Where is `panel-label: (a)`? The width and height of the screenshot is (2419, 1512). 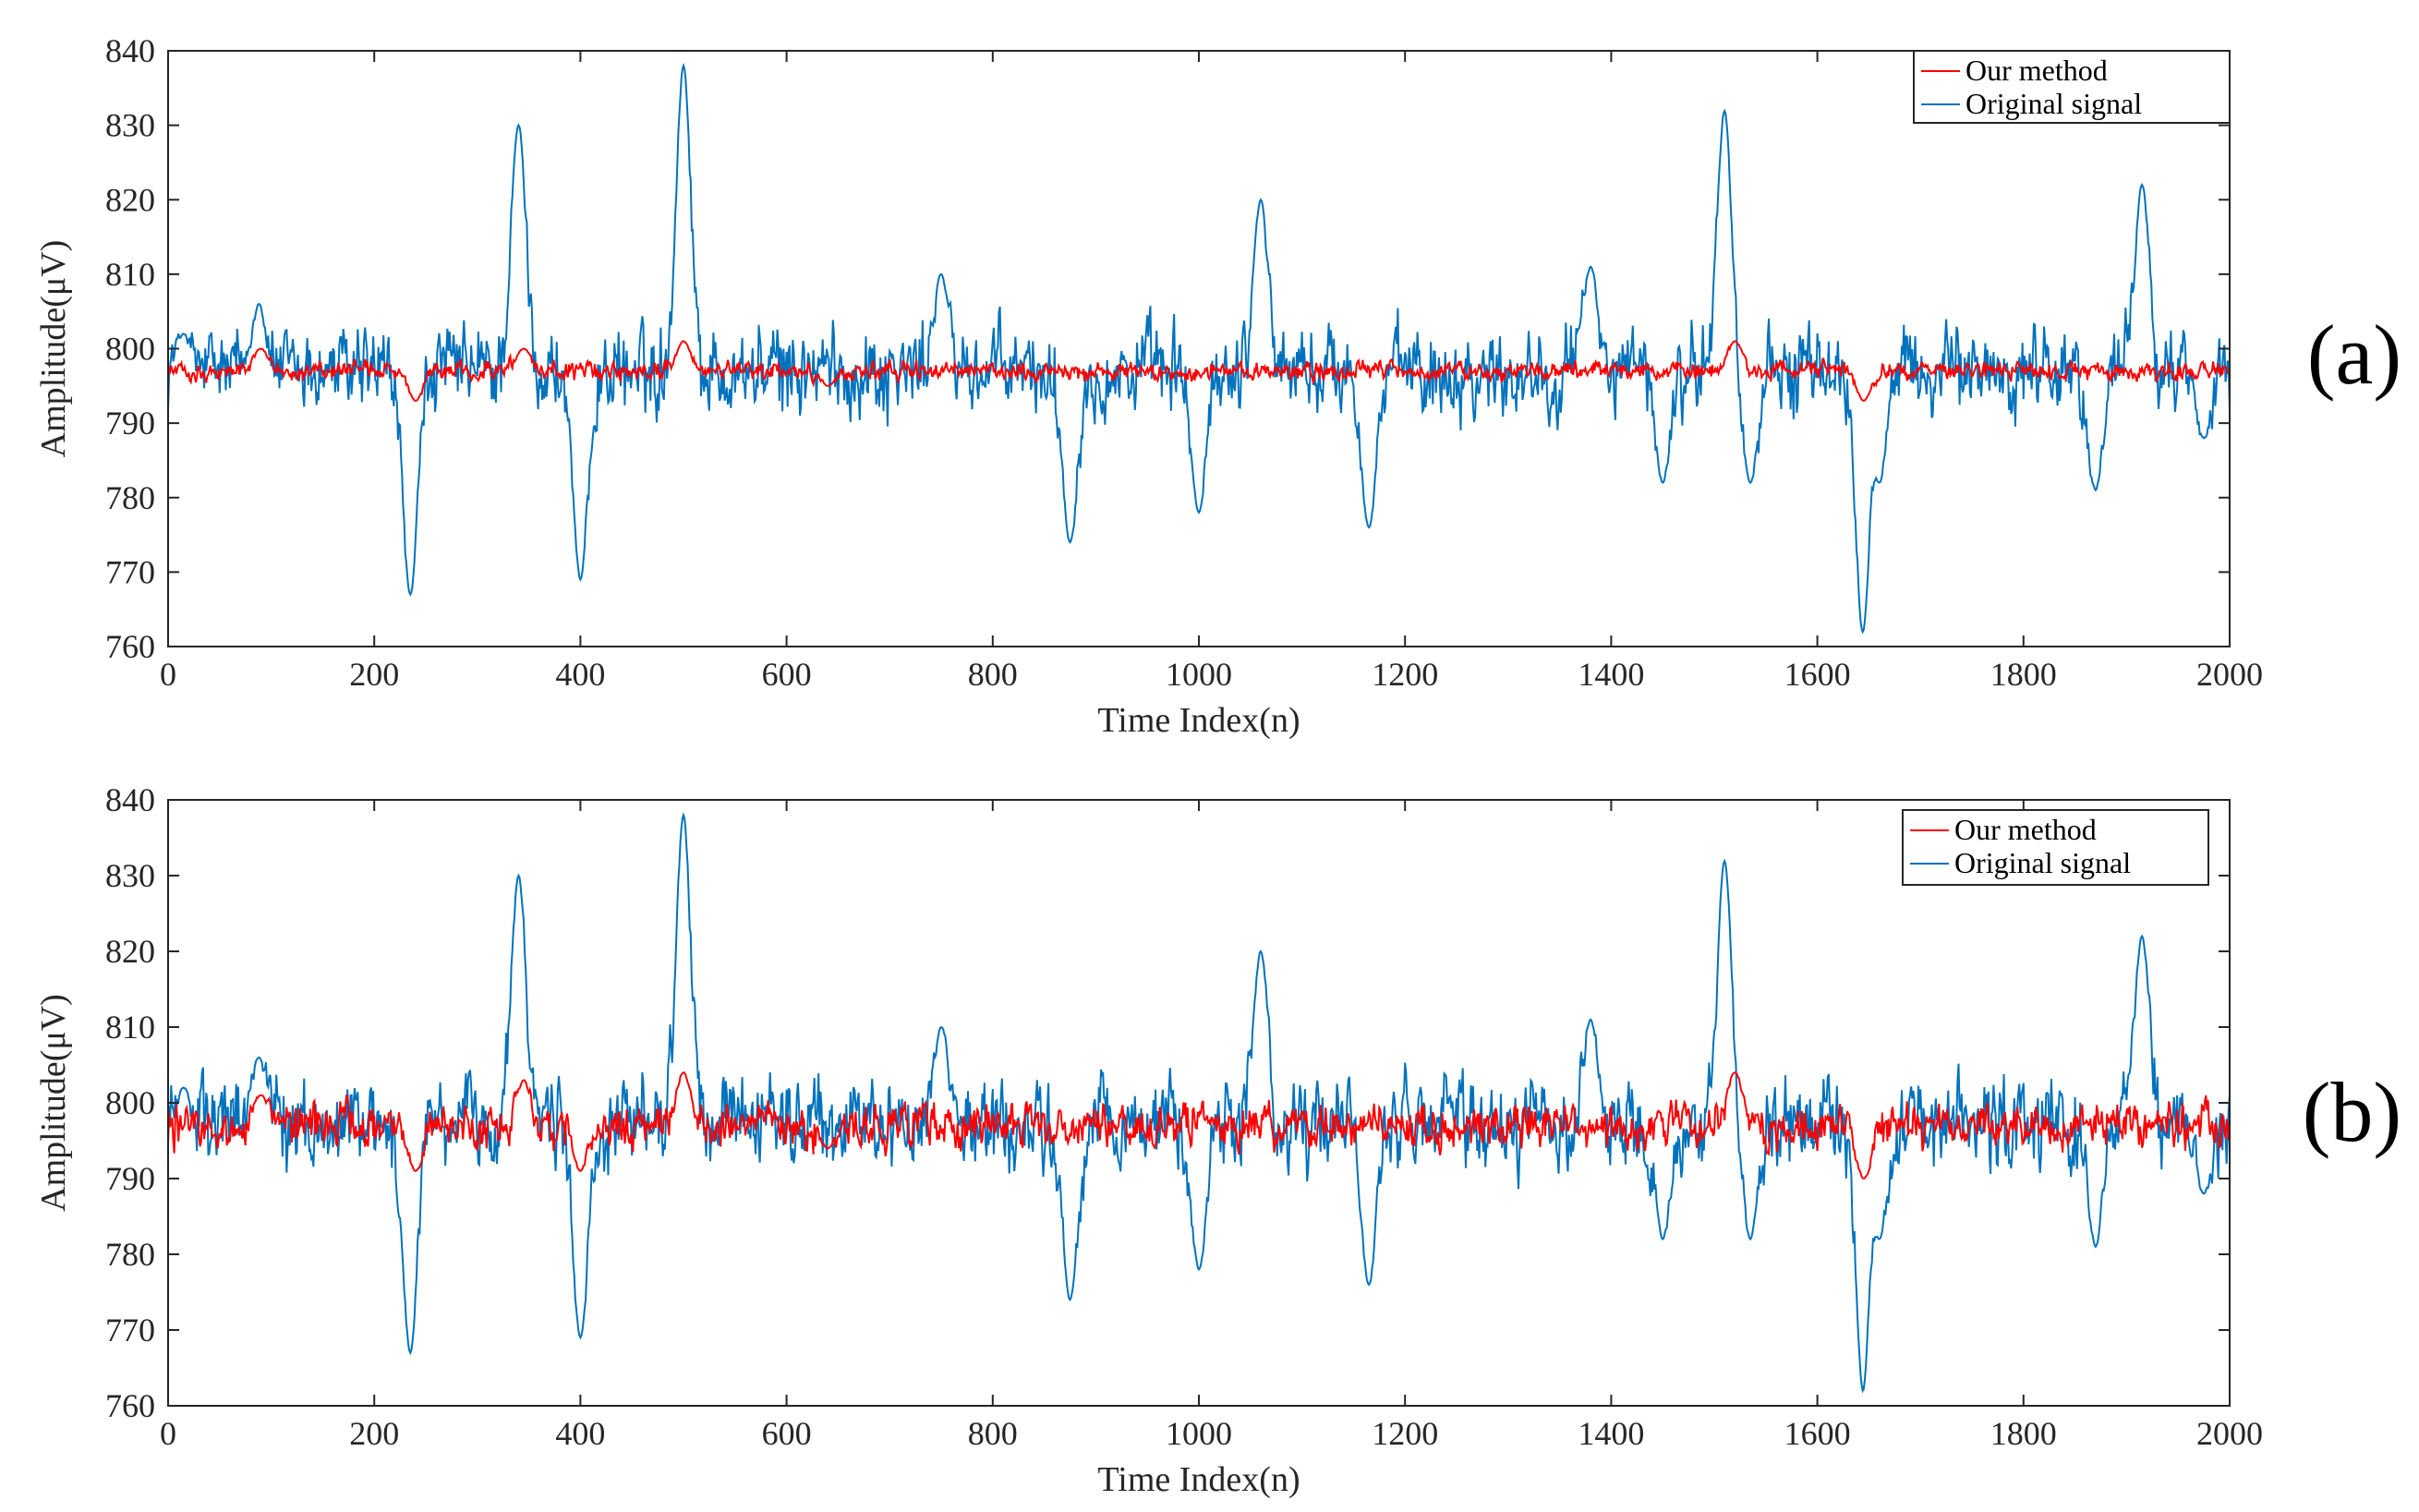 panel-label: (a) is located at coordinates (2354, 355).